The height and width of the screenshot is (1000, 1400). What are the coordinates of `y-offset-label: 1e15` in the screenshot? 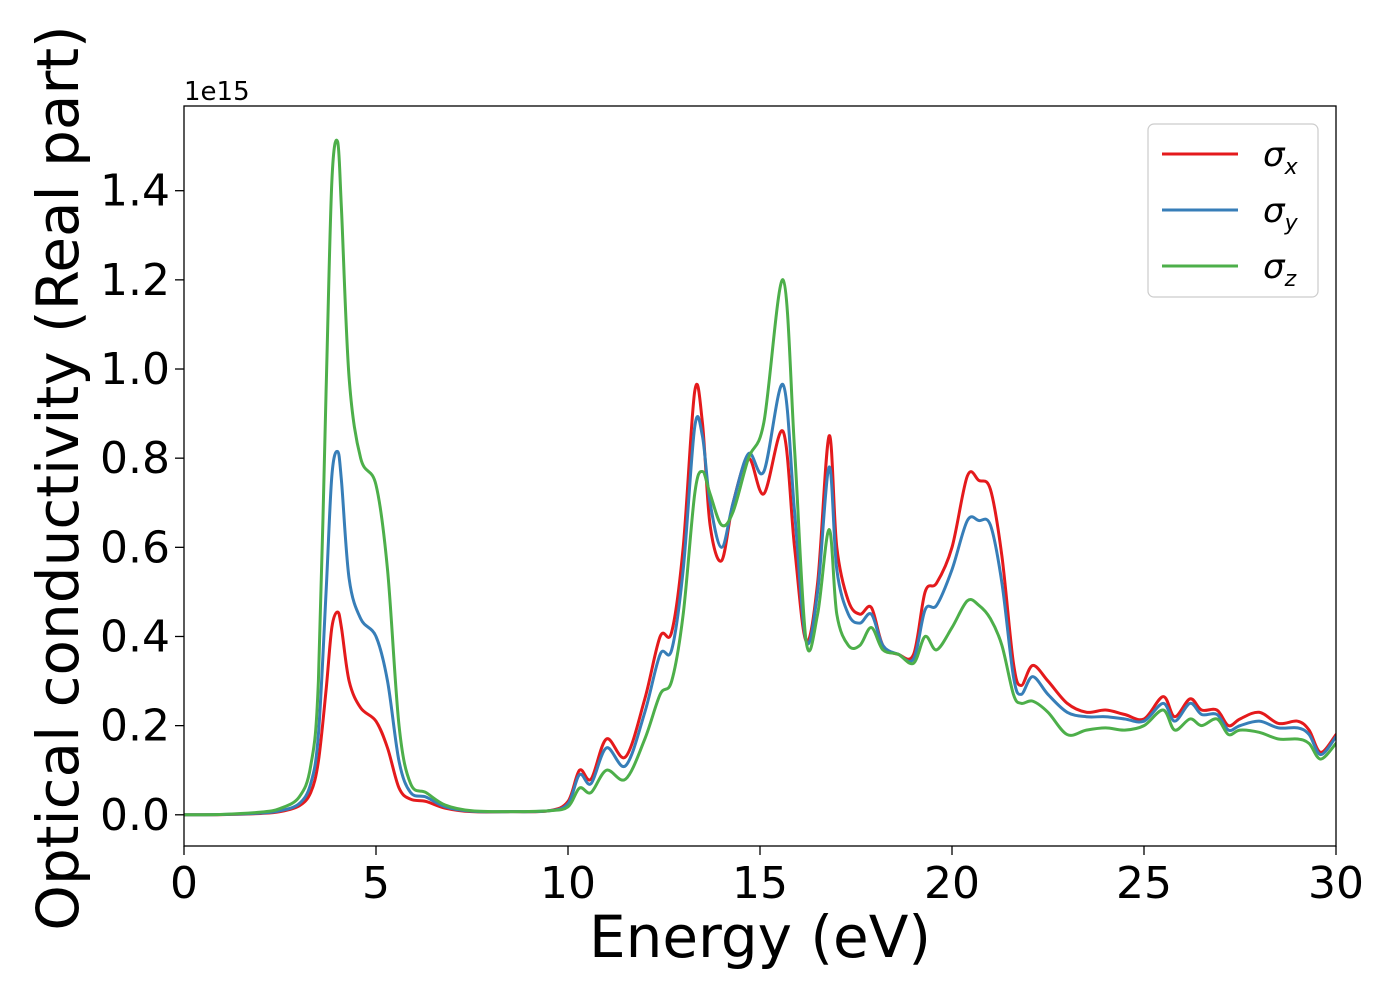 It's located at (217, 92).